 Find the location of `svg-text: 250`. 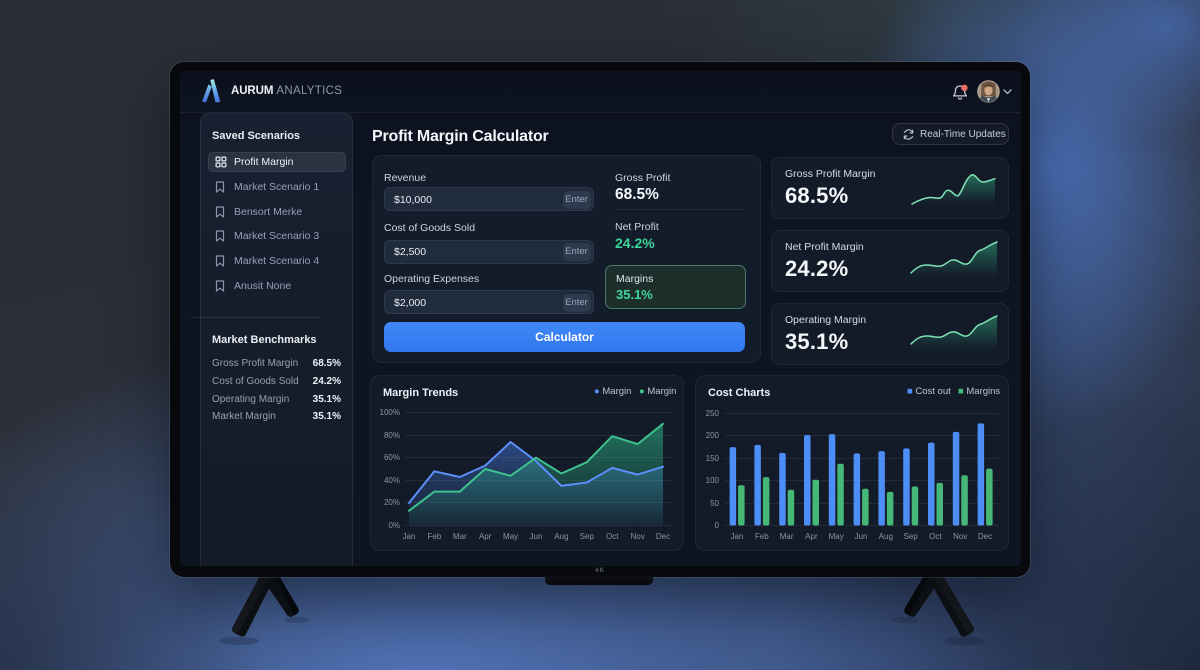

svg-text: 250 is located at coordinates (713, 413).